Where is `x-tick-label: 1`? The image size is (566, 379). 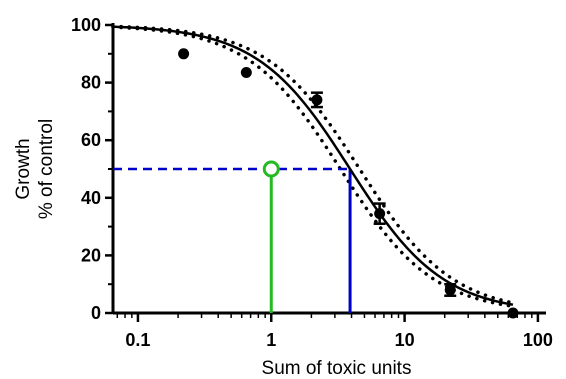
x-tick-label: 1 is located at coordinates (271, 340).